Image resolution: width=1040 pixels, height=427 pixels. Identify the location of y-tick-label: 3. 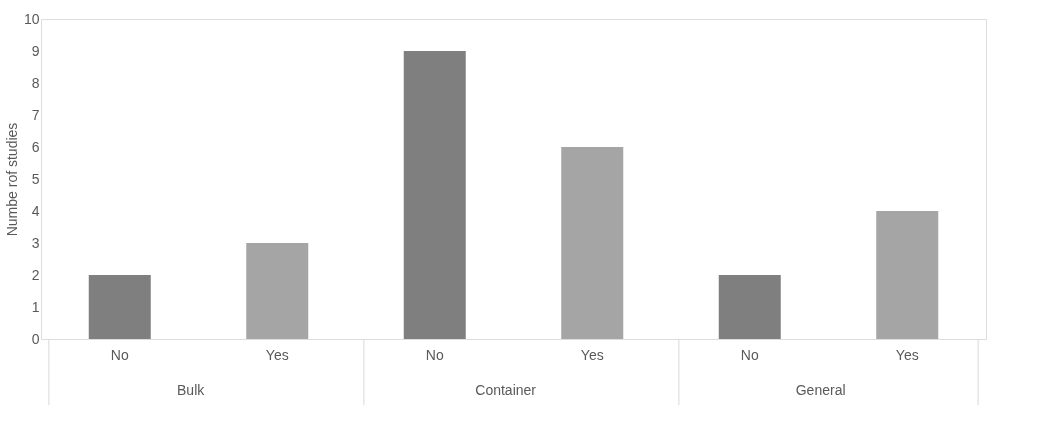
(35, 242).